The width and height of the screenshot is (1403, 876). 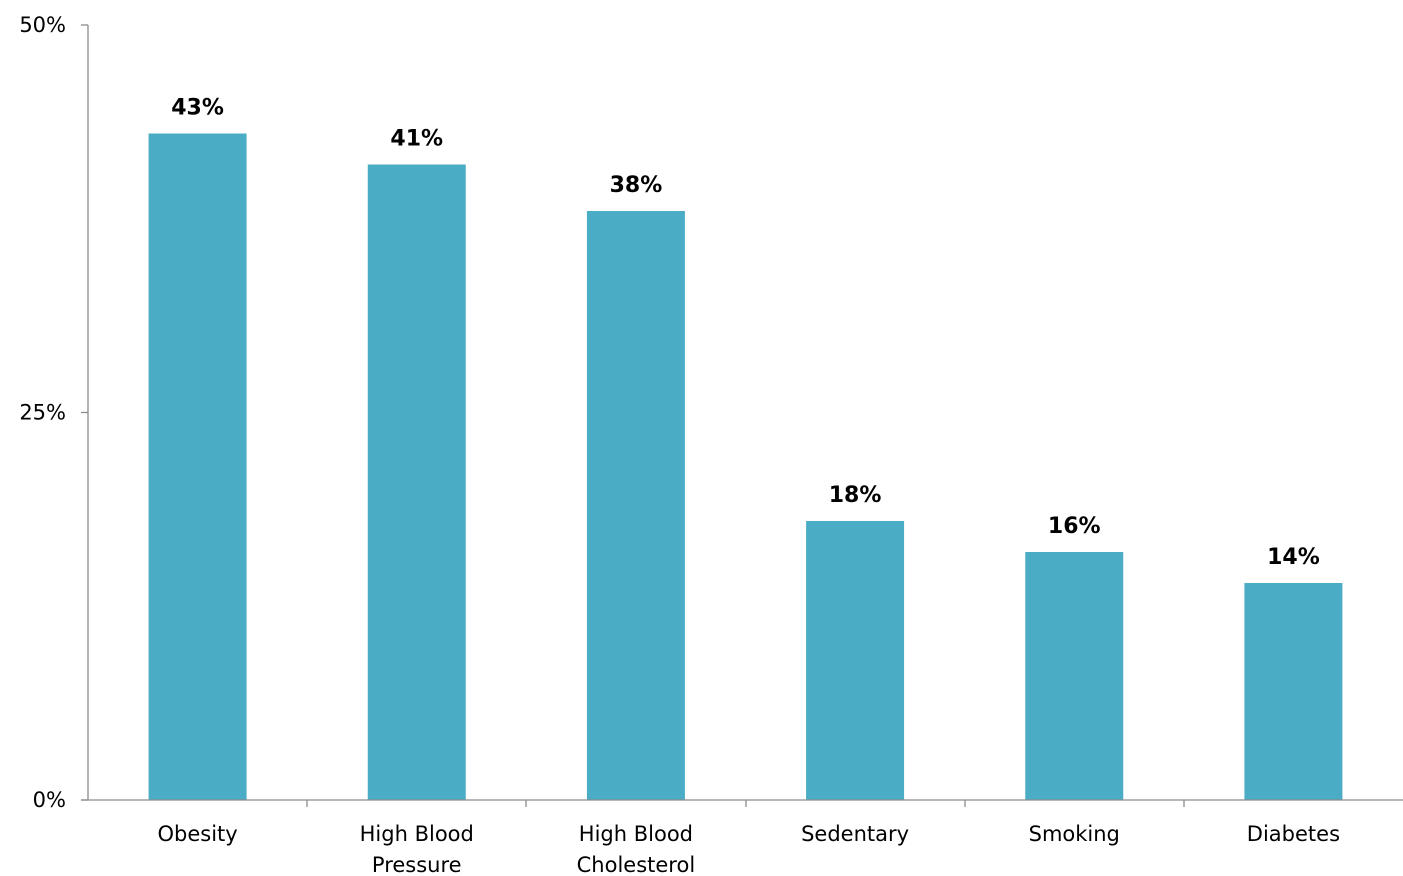 What do you see at coordinates (42, 25) in the screenshot?
I see `y-tick-label: 50%` at bounding box center [42, 25].